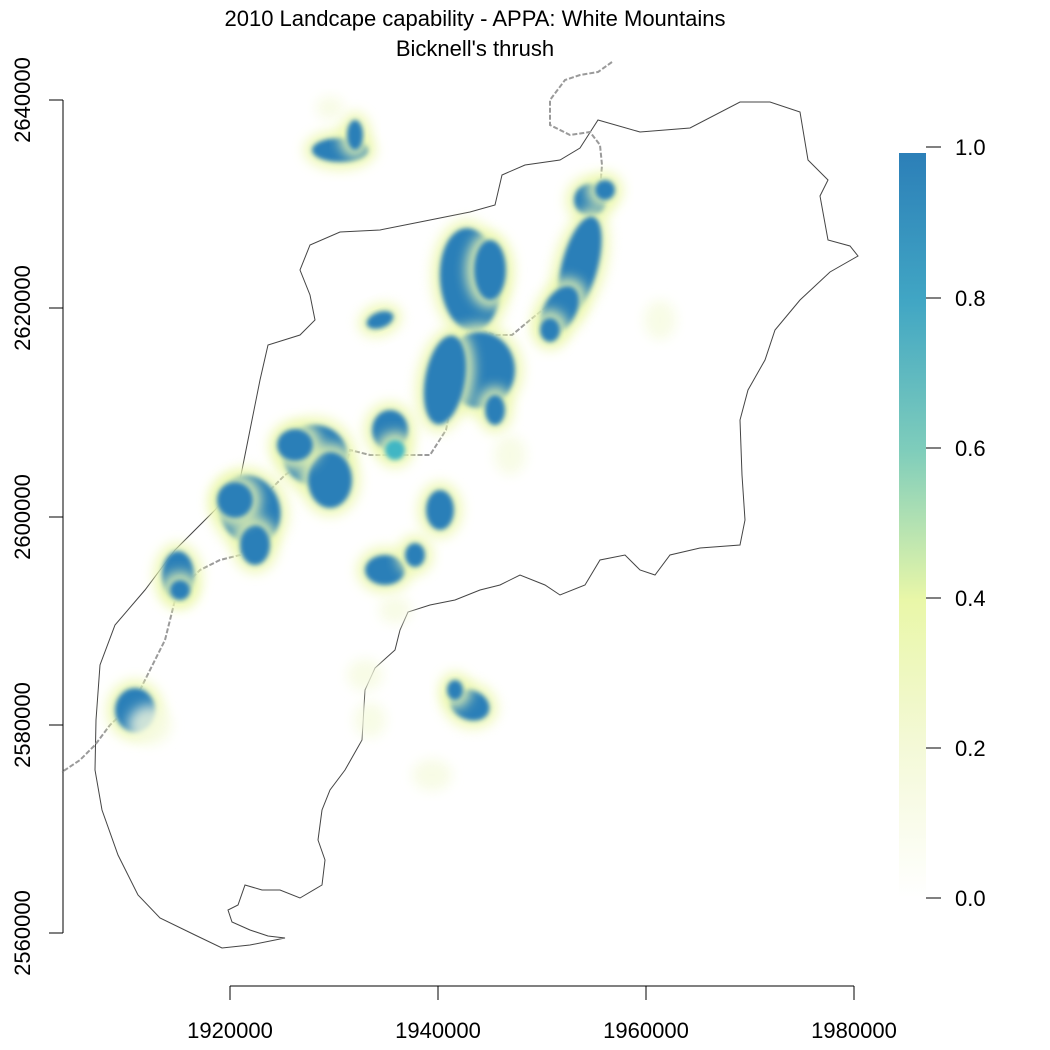 The height and width of the screenshot is (1050, 1050). Describe the element at coordinates (37, 516) in the screenshot. I see `y-axis: 2640000 2620000 2600000 2580000 2560000` at that location.